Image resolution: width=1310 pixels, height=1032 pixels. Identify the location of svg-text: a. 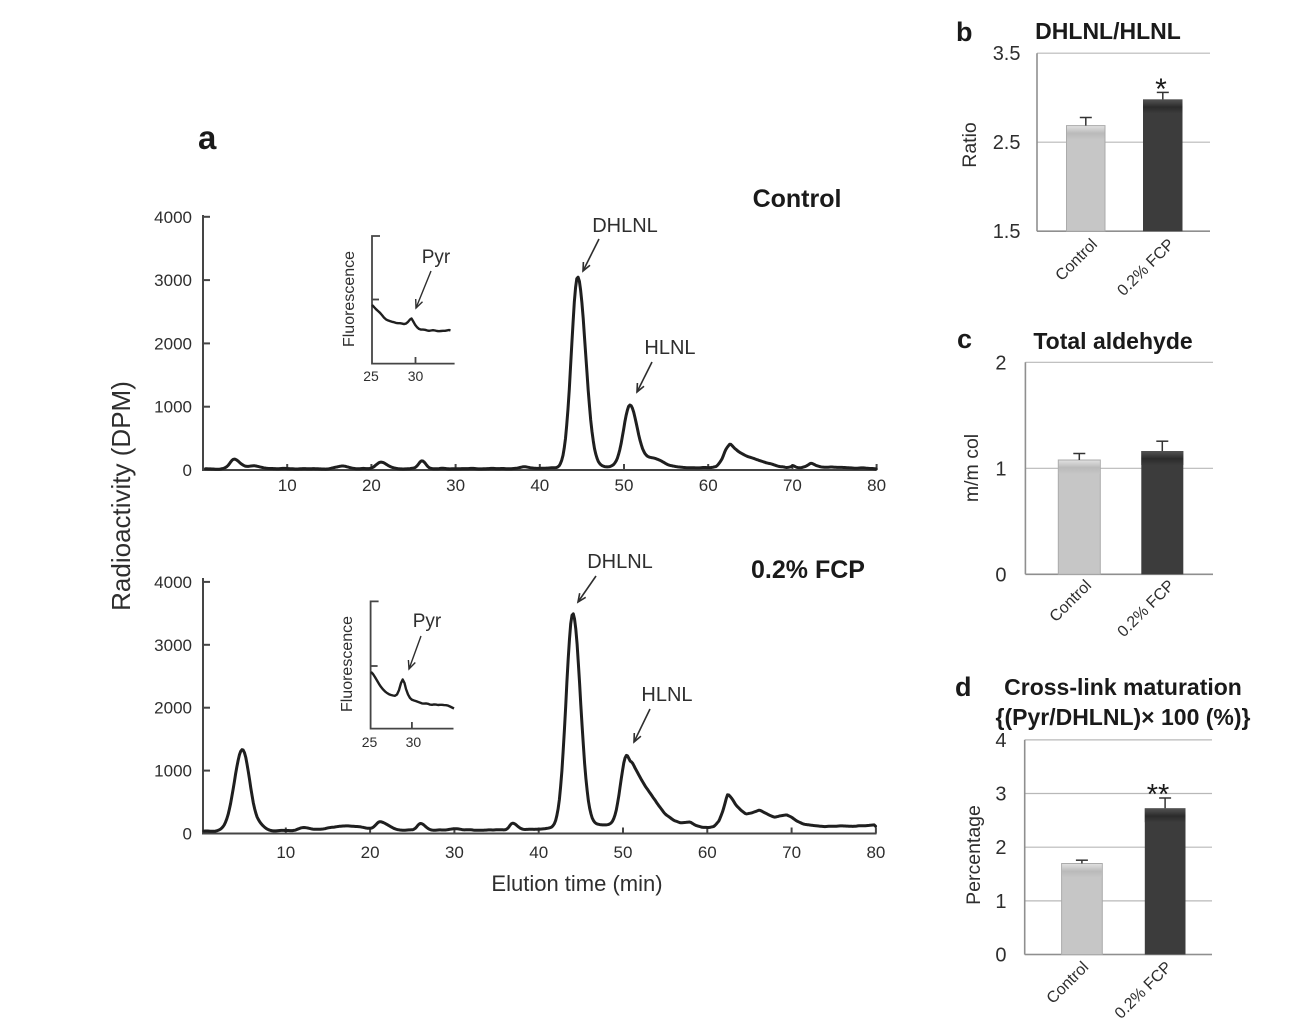
(207, 137).